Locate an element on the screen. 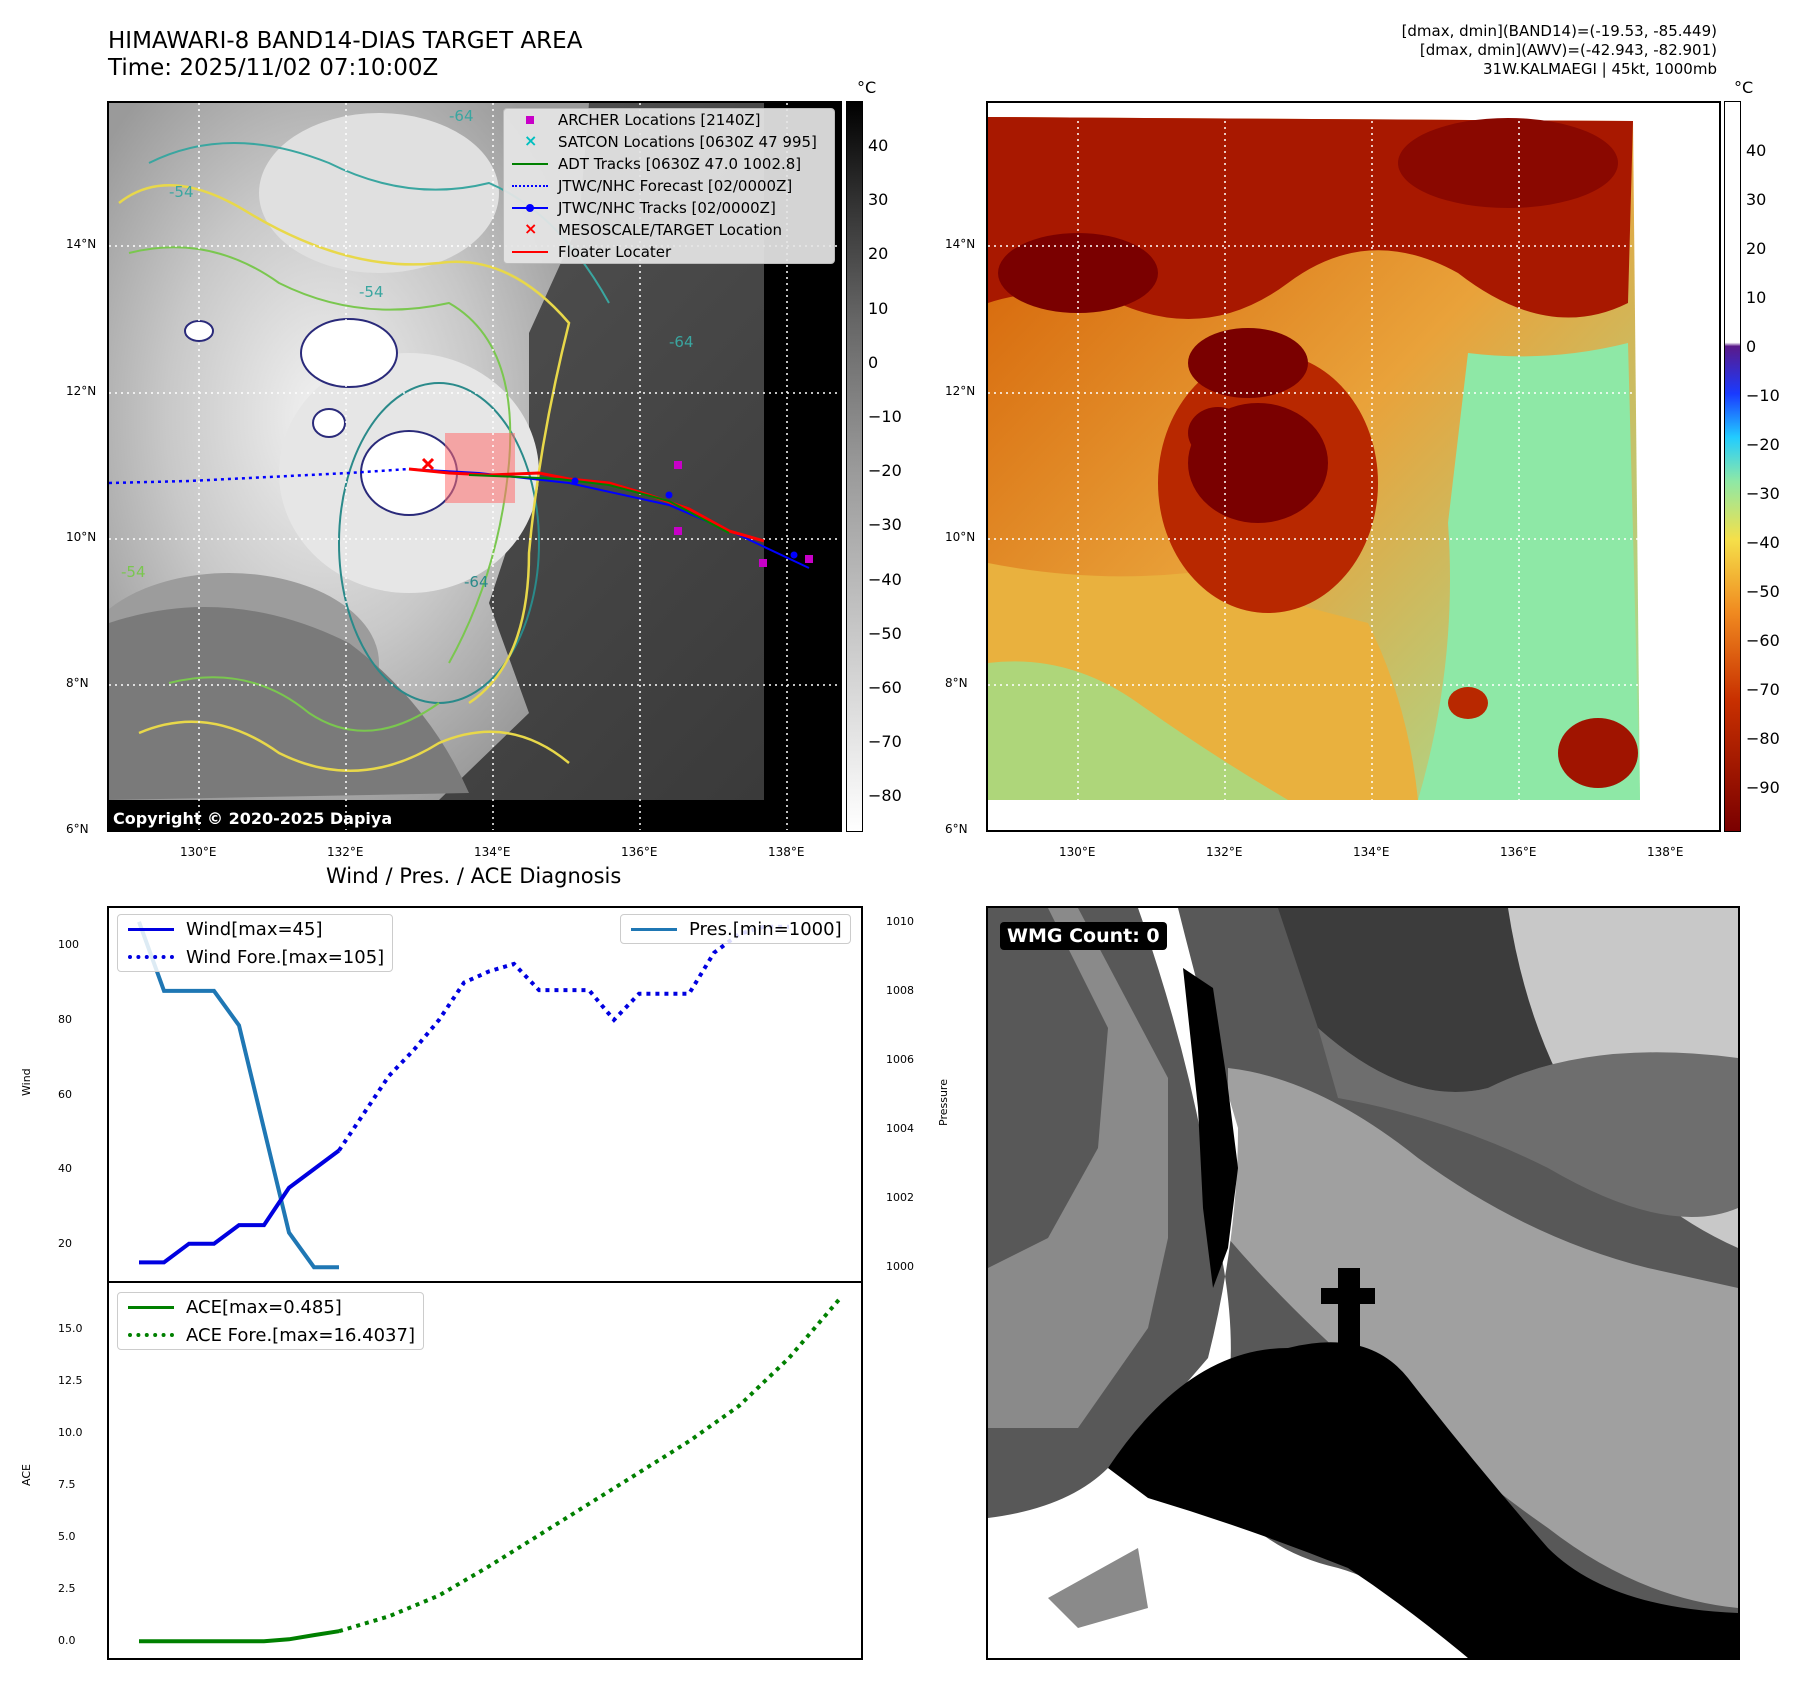 The width and height of the screenshot is (1801, 1690). adt-track is located at coordinates (599, 504).